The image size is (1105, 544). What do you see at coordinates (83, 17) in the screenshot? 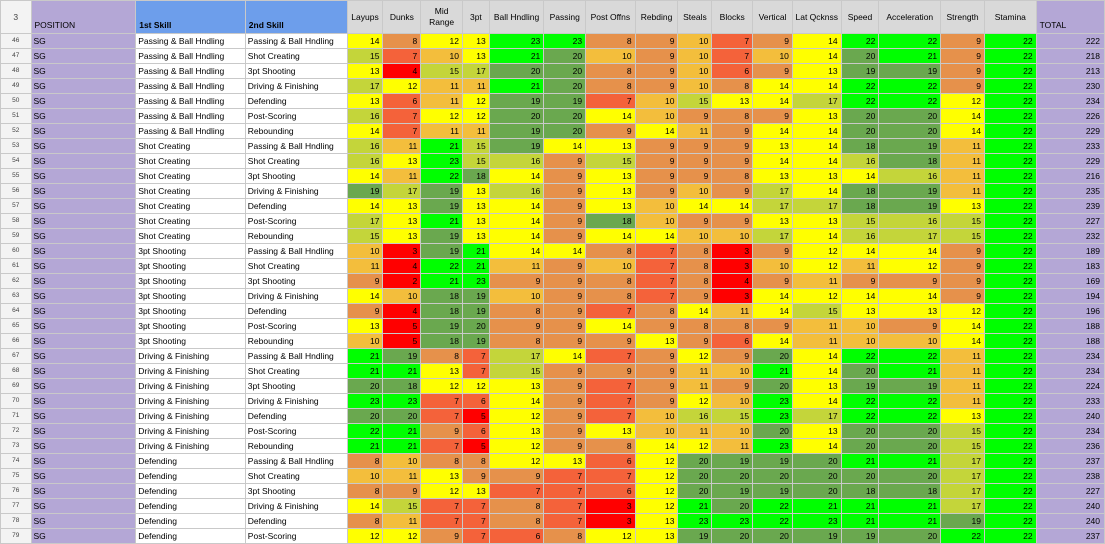
I see `position-header: POSITION` at bounding box center [83, 17].